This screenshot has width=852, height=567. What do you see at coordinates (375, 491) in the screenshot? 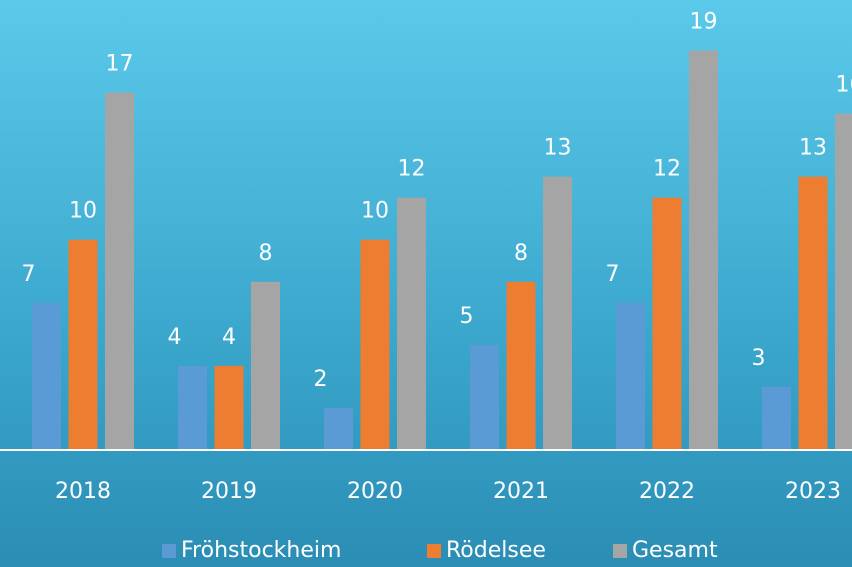
I see `x-tick-label: 2020` at bounding box center [375, 491].